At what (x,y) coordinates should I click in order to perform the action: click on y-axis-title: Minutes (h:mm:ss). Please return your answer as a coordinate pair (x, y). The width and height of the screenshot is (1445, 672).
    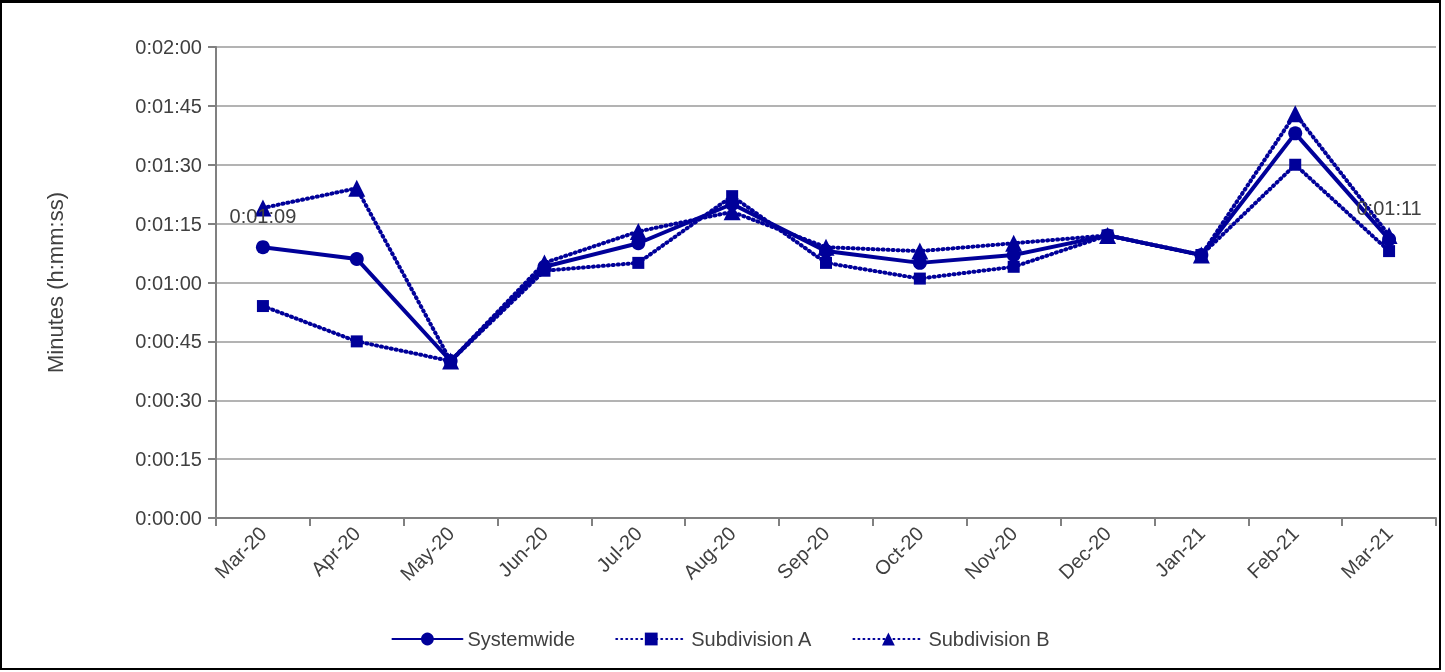
    Looking at the image, I should click on (55, 282).